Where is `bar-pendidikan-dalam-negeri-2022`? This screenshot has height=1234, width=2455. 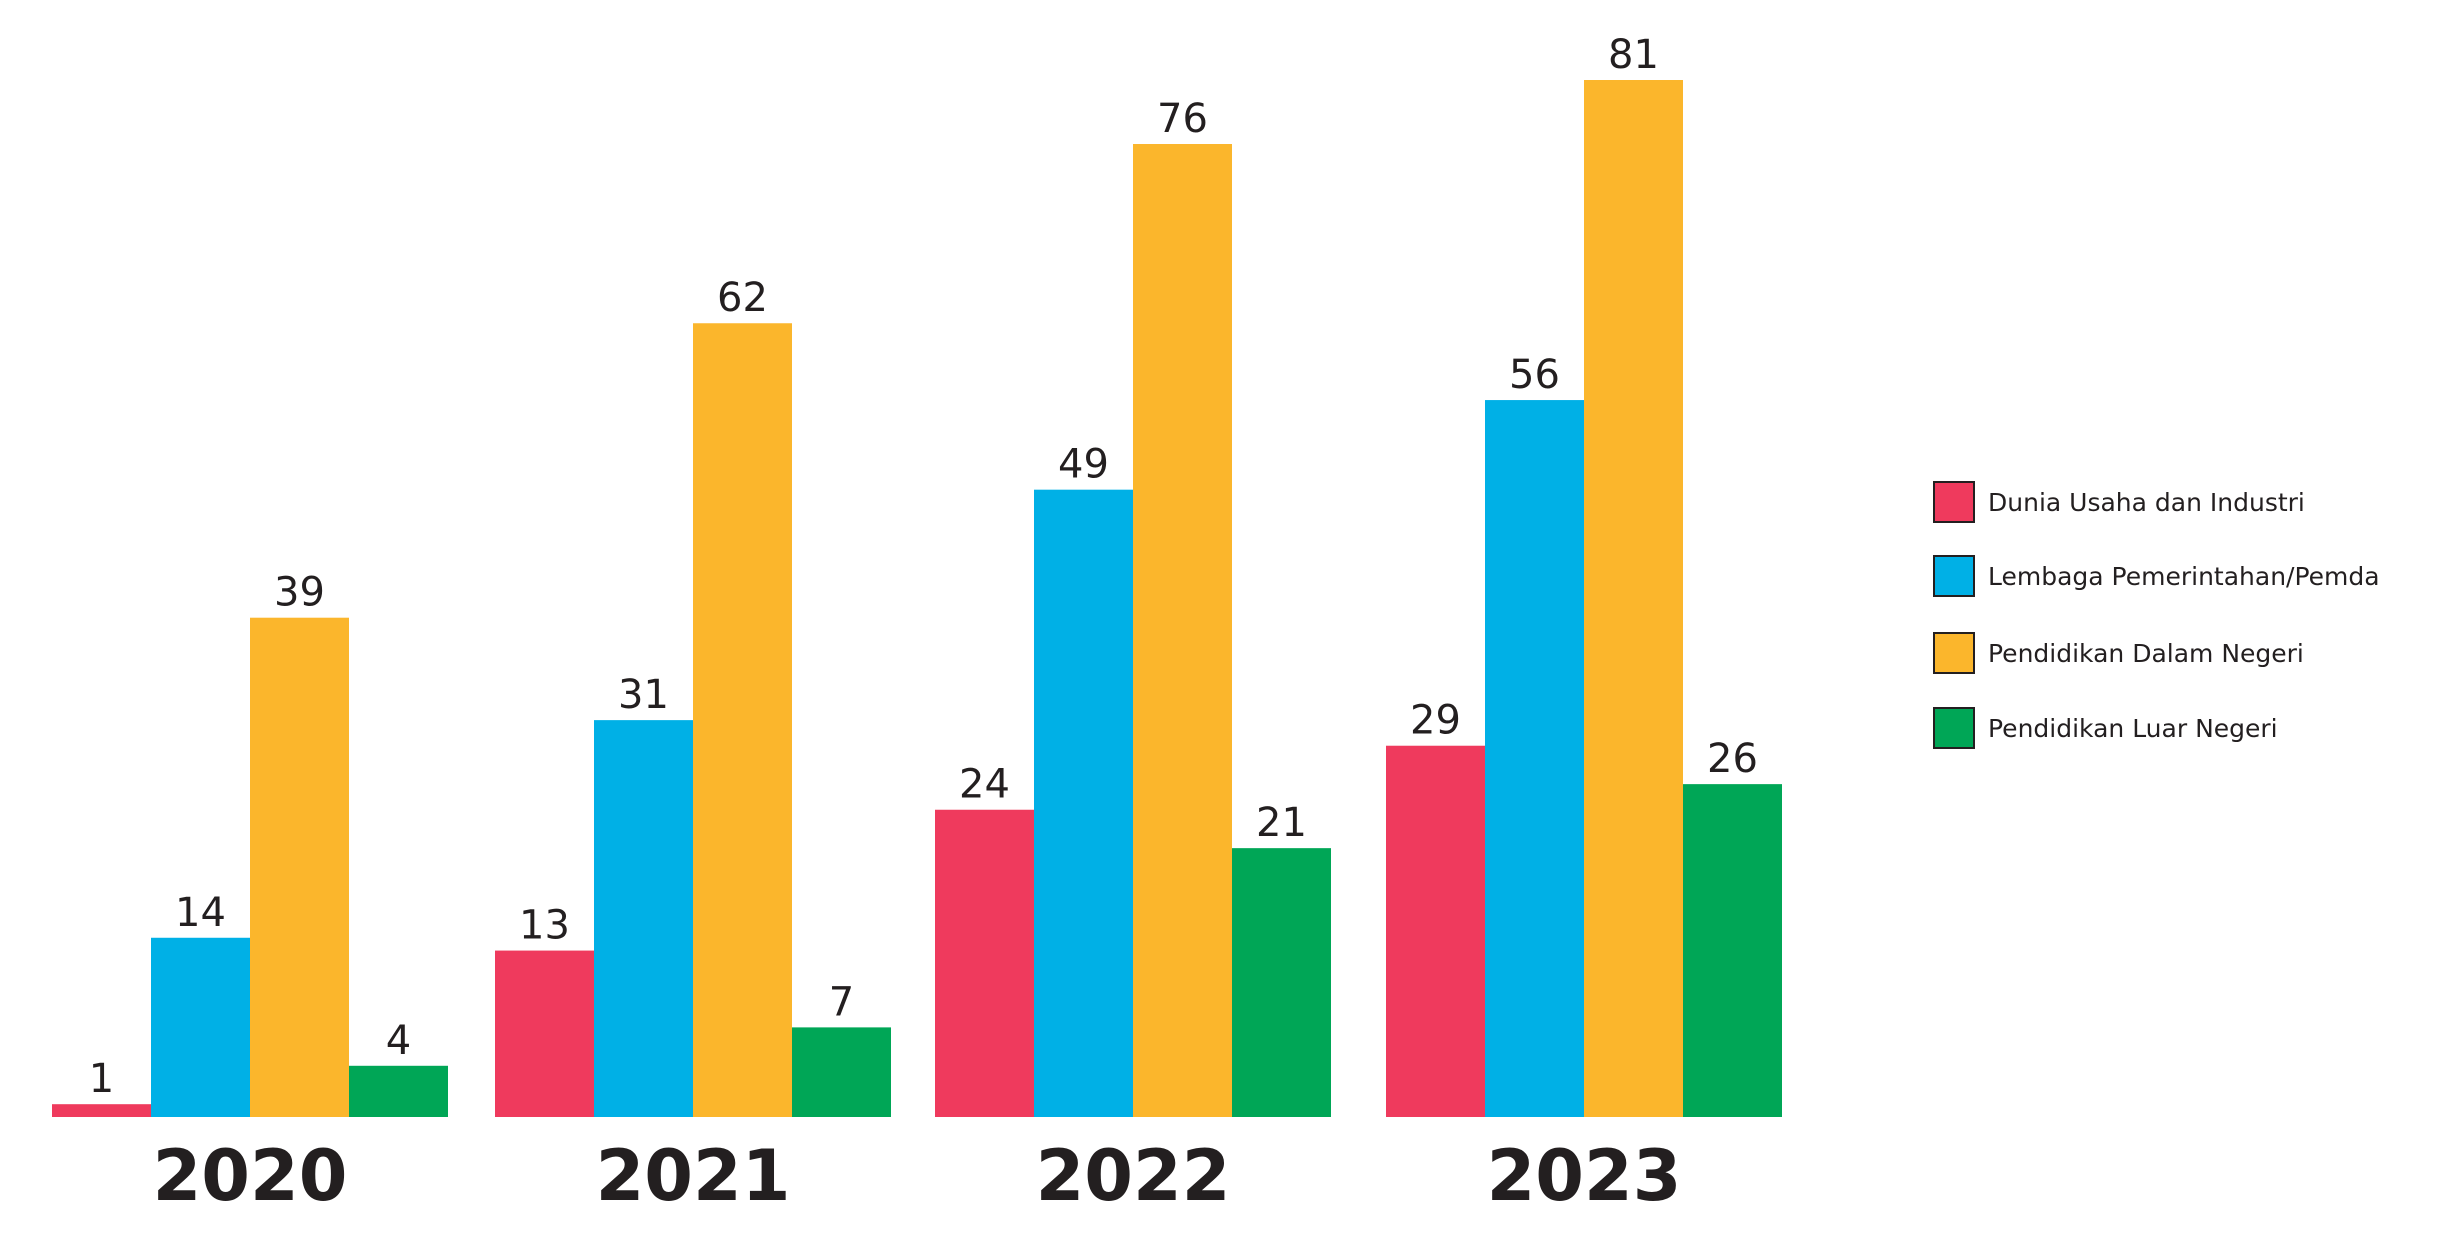 bar-pendidikan-dalam-negeri-2022 is located at coordinates (1182, 631).